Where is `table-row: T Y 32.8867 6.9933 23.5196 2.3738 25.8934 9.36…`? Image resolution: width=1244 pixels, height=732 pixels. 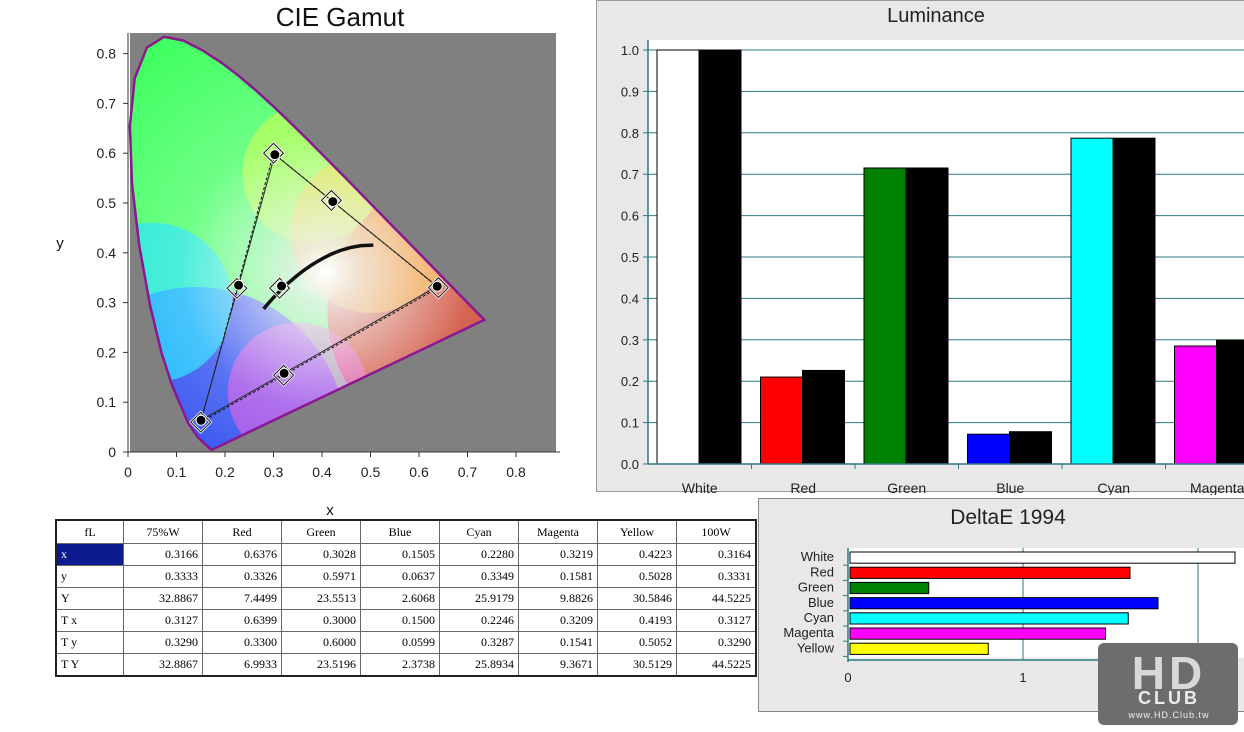 table-row: T Y 32.8867 6.9933 23.5196 2.3738 25.8934 9.36… is located at coordinates (406, 665).